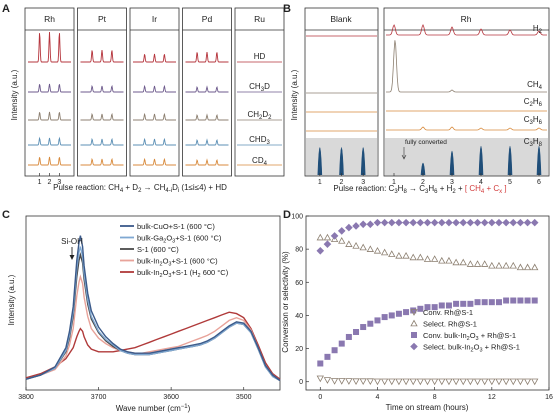 Image resolution: width=553 pixels, height=417 pixels. Describe the element at coordinates (299, 349) in the screenshot. I see `panel-d-ytick-label: 20` at that location.